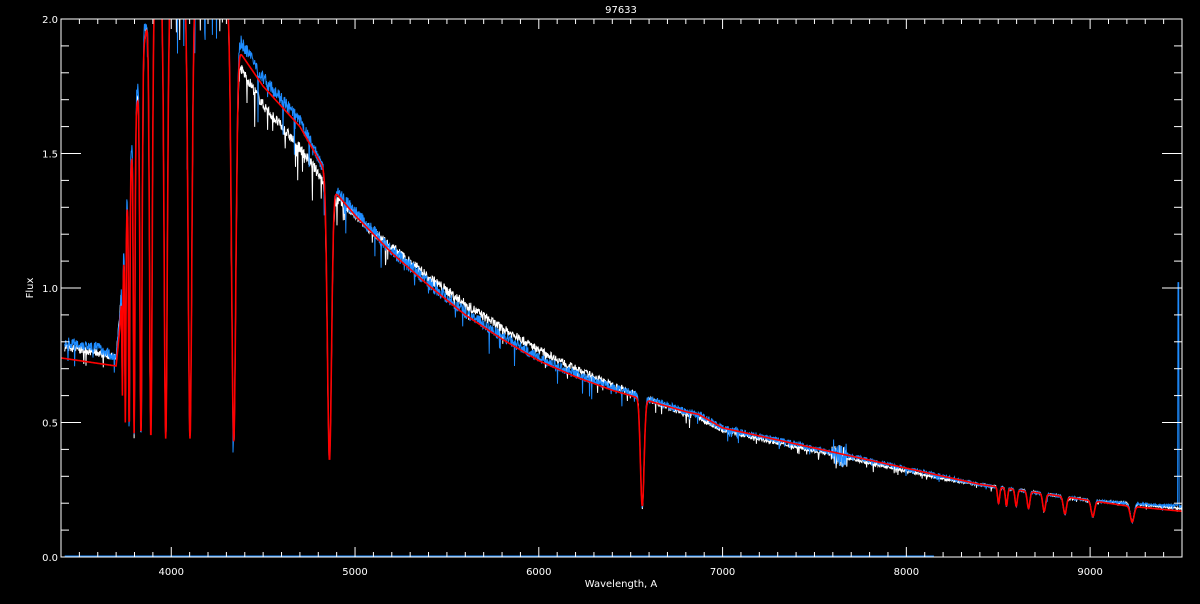 Image resolution: width=1200 pixels, height=604 pixels. I want to click on y-tick-label: 1.0, so click(50, 289).